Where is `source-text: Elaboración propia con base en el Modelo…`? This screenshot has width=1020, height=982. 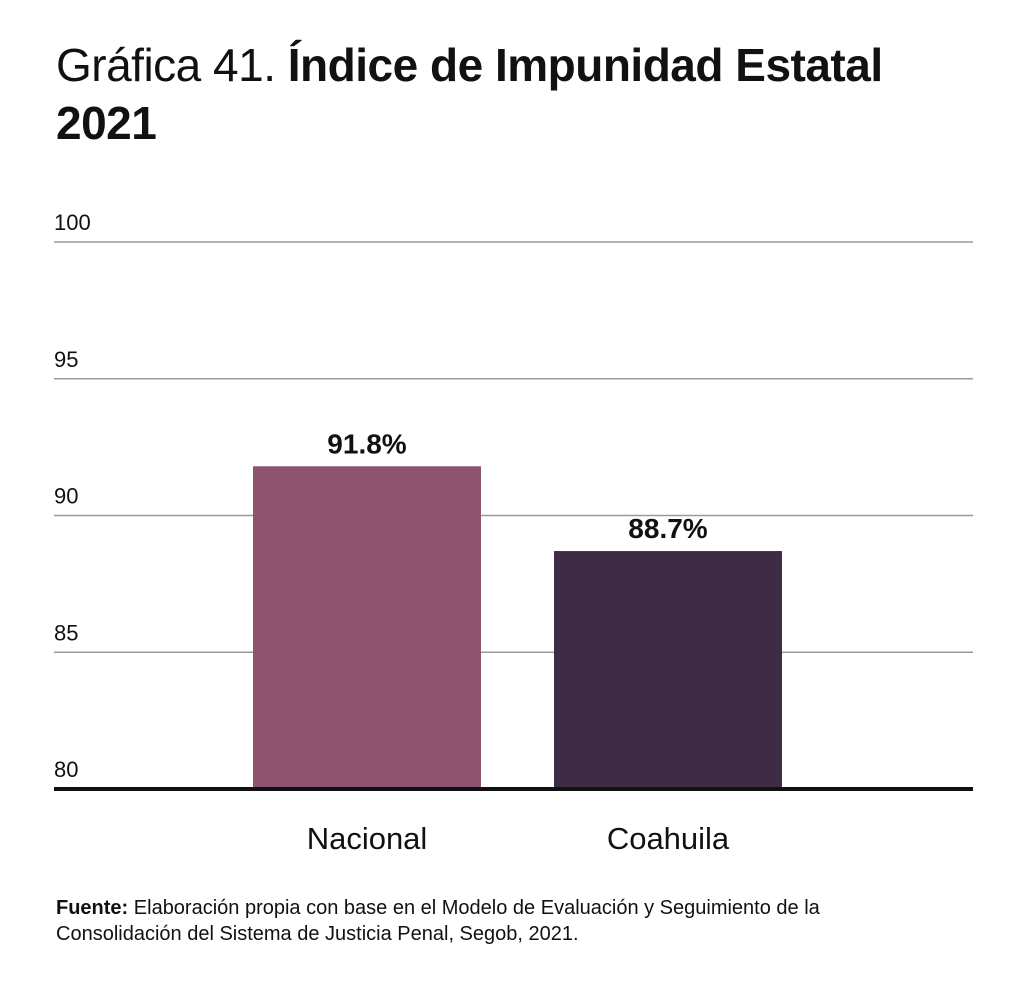
source-text: Elaboración propia con base en el Modelo… is located at coordinates (438, 921).